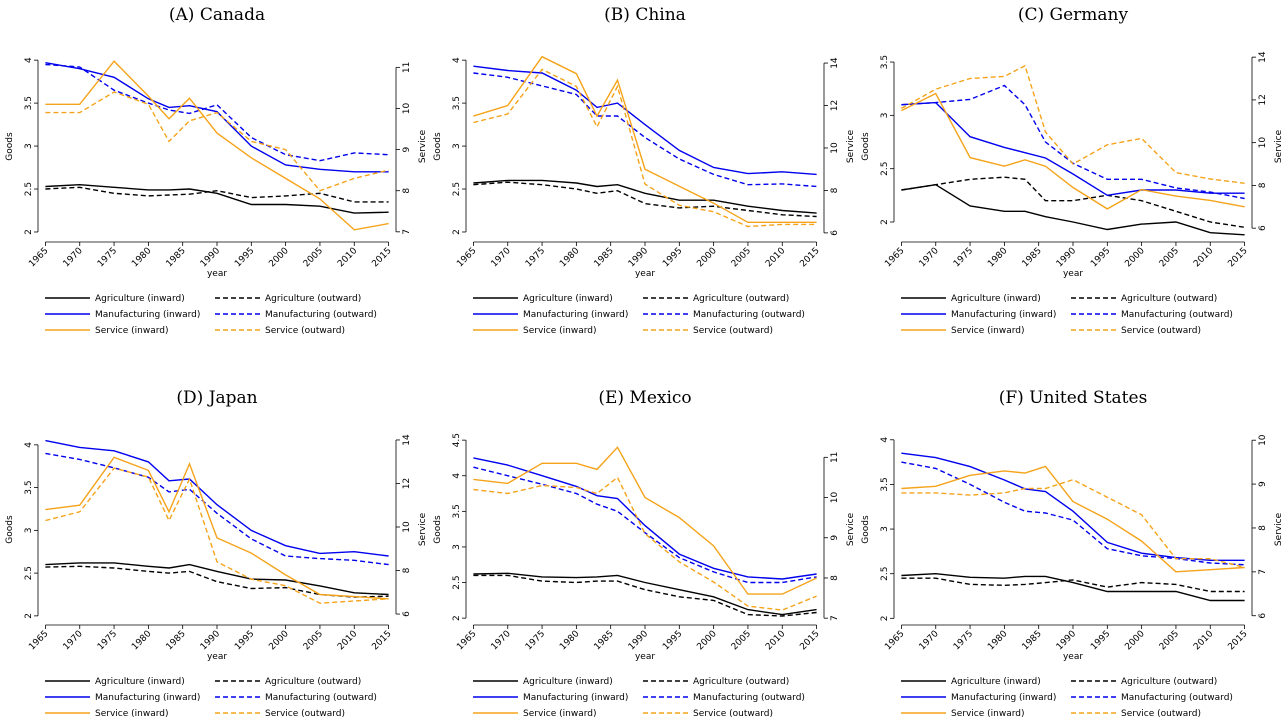 The height and width of the screenshot is (723, 1284). Describe the element at coordinates (244, 640) in the screenshot. I see `x-tick-label: 1995` at that location.